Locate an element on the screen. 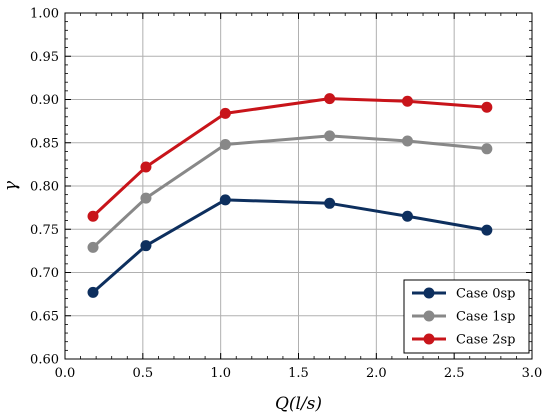 Image resolution: width=550 pixels, height=418 pixels. legend-entry-case-2sp: Case 2sp is located at coordinates (463, 340).